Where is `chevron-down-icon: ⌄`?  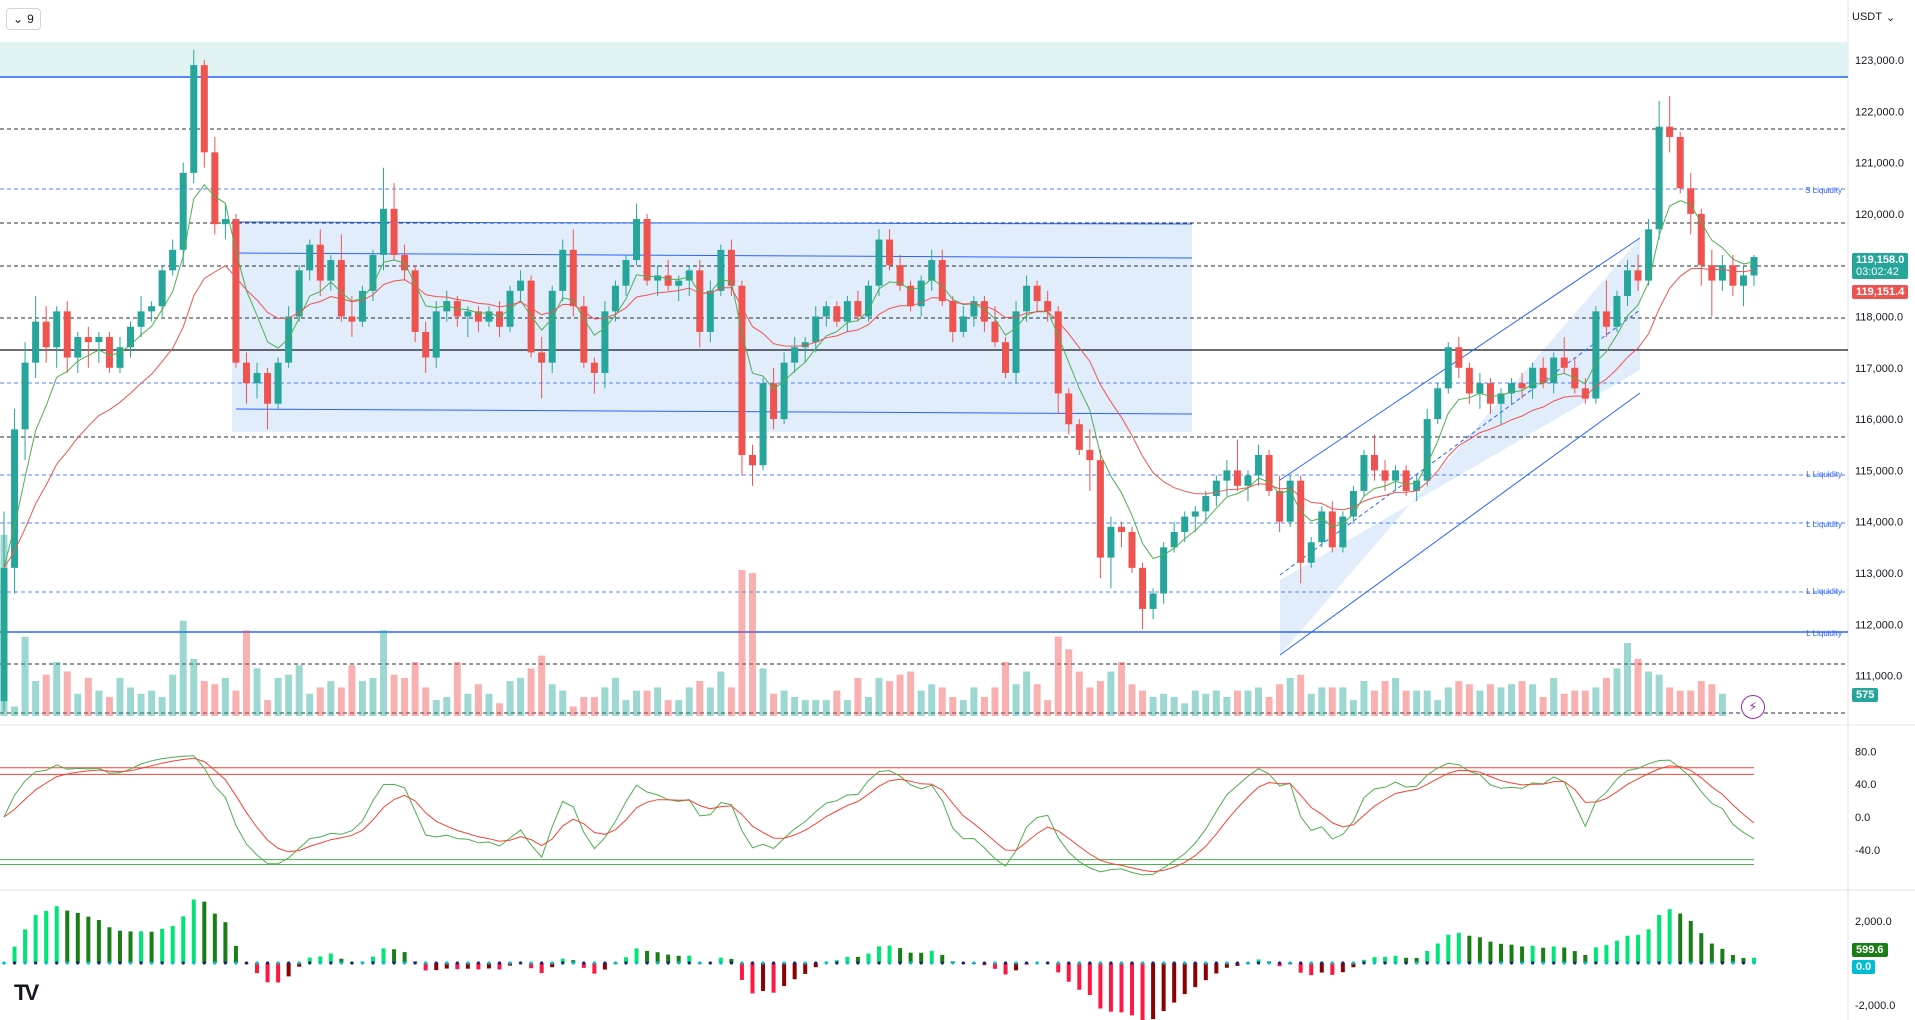 chevron-down-icon: ⌄ is located at coordinates (18, 19).